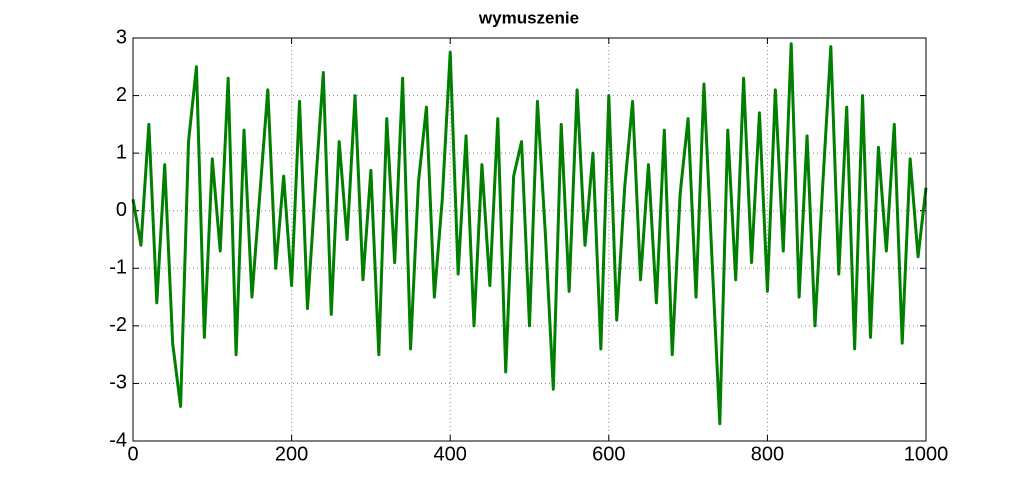 This screenshot has height=502, width=1024. I want to click on x-tick-label: 600, so click(608, 454).